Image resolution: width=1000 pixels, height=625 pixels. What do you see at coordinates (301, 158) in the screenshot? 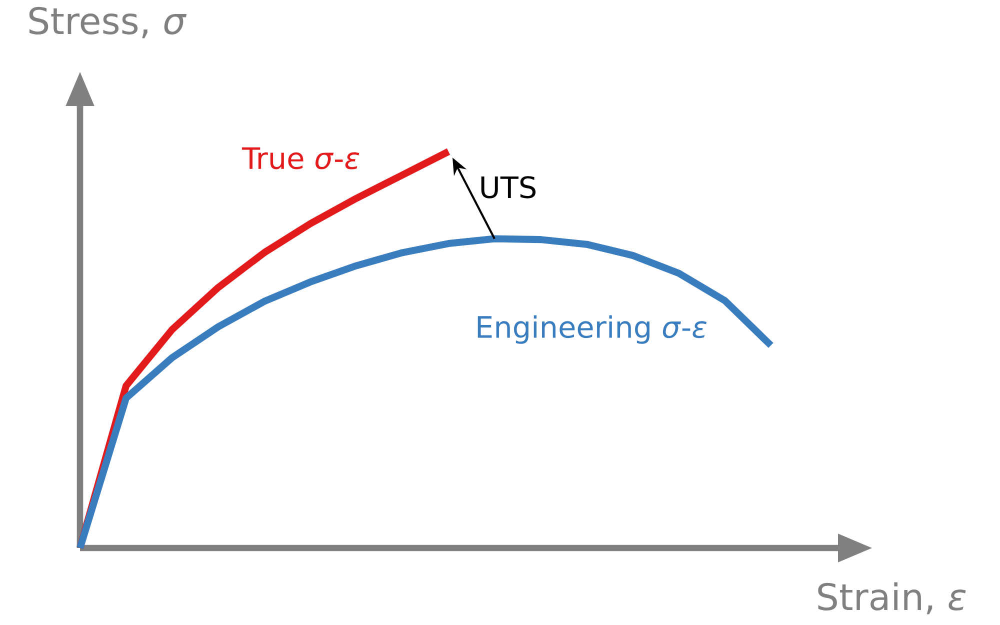
I see `series-label: True σ-ε` at bounding box center [301, 158].